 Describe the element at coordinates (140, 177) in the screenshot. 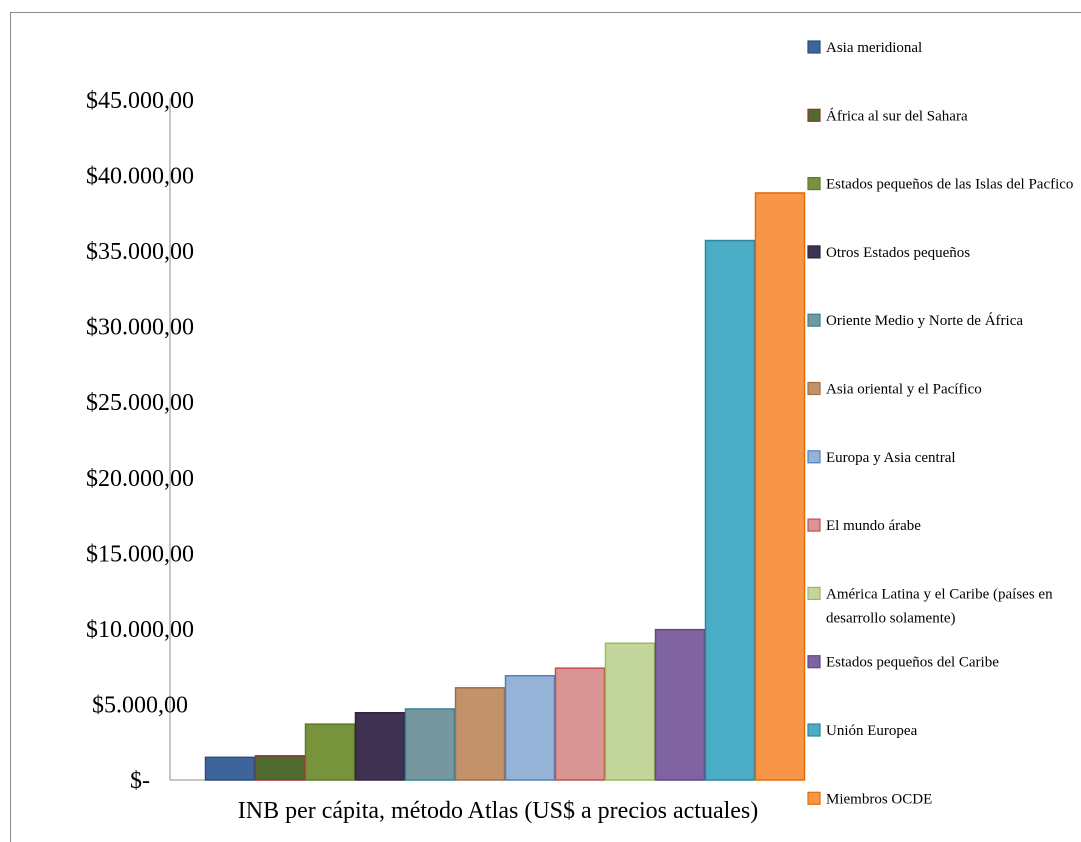

I see `y-tick-label: $40.000,00` at that location.